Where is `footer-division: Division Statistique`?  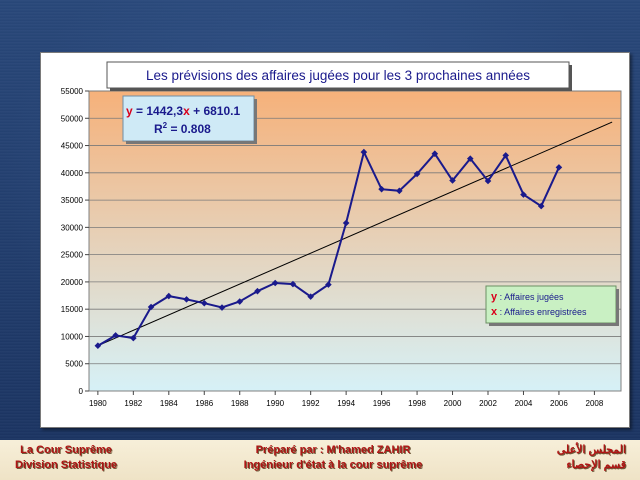 footer-division: Division Statistique is located at coordinates (66, 465).